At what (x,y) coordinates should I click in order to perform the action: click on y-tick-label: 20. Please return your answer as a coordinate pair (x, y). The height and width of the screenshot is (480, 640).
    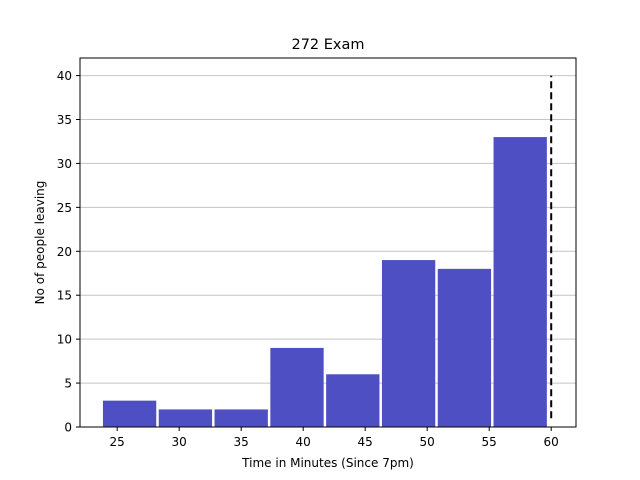
    Looking at the image, I should click on (64, 252).